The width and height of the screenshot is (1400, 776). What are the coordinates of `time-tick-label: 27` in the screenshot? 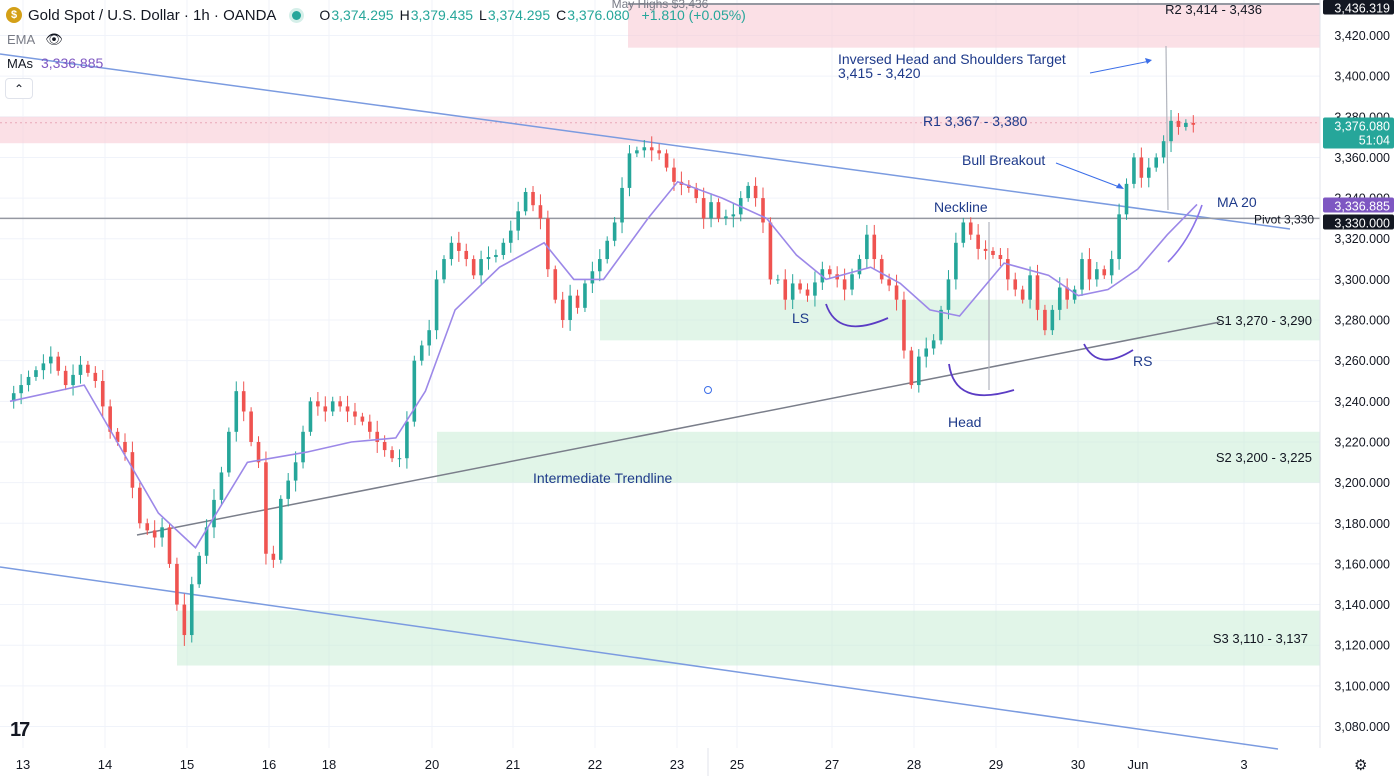 It's located at (832, 764).